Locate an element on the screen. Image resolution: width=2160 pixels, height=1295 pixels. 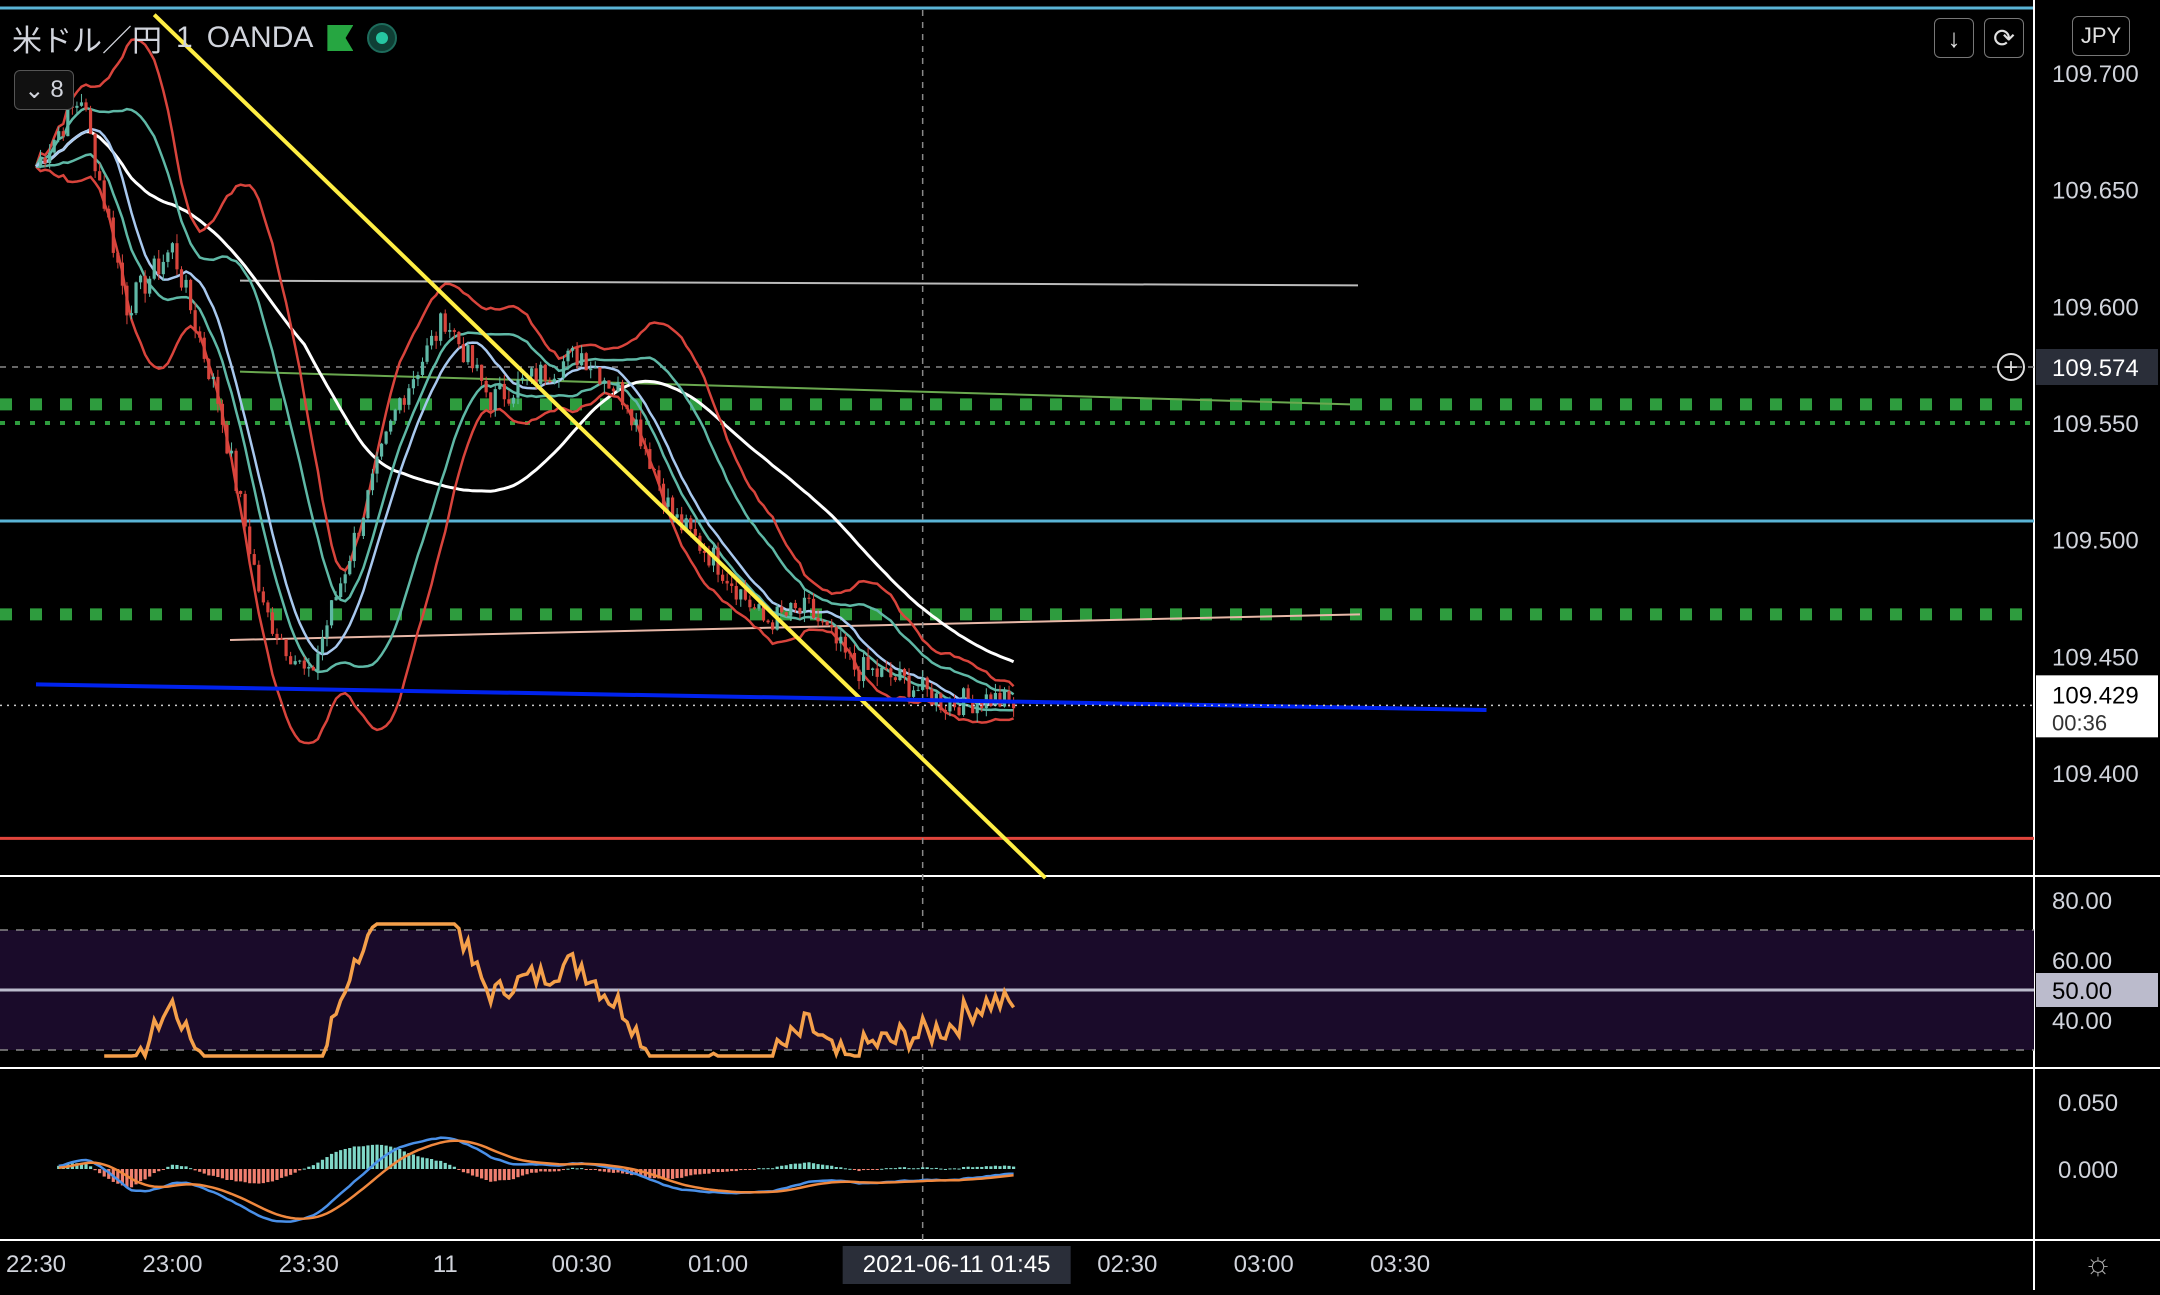
symbol-legend: 米ドル／円 1 OANDA is located at coordinates (205, 38).